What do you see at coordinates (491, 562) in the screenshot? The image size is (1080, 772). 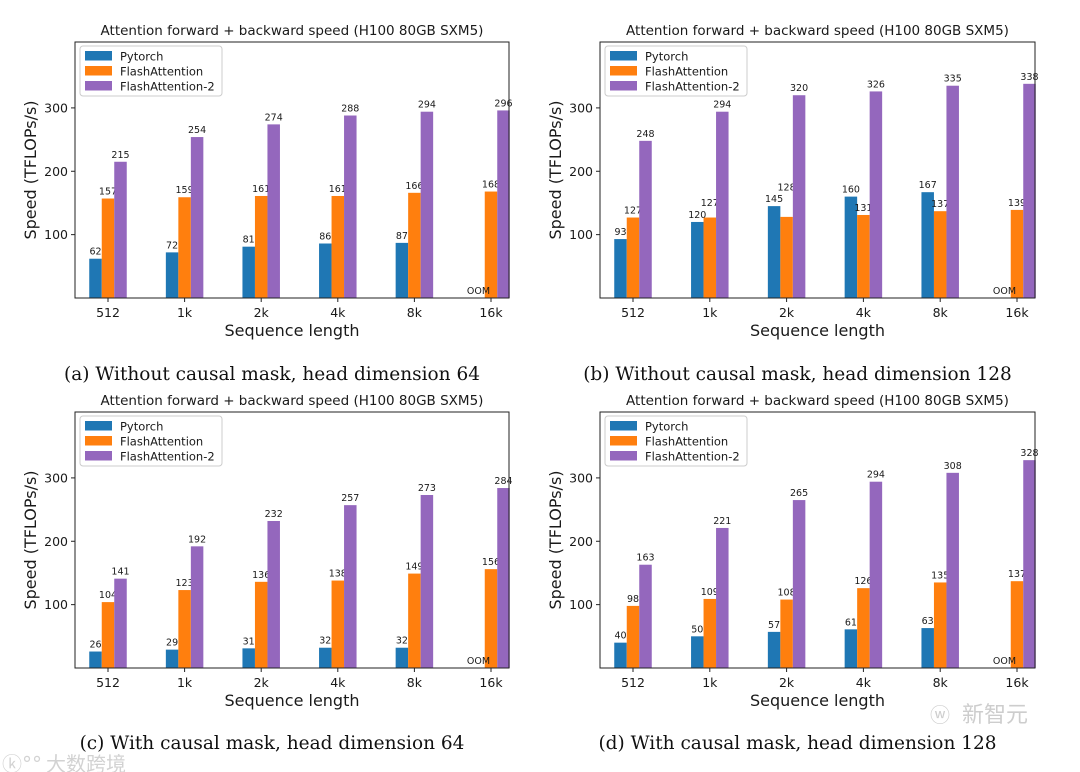 I see `data-label: 156` at bounding box center [491, 562].